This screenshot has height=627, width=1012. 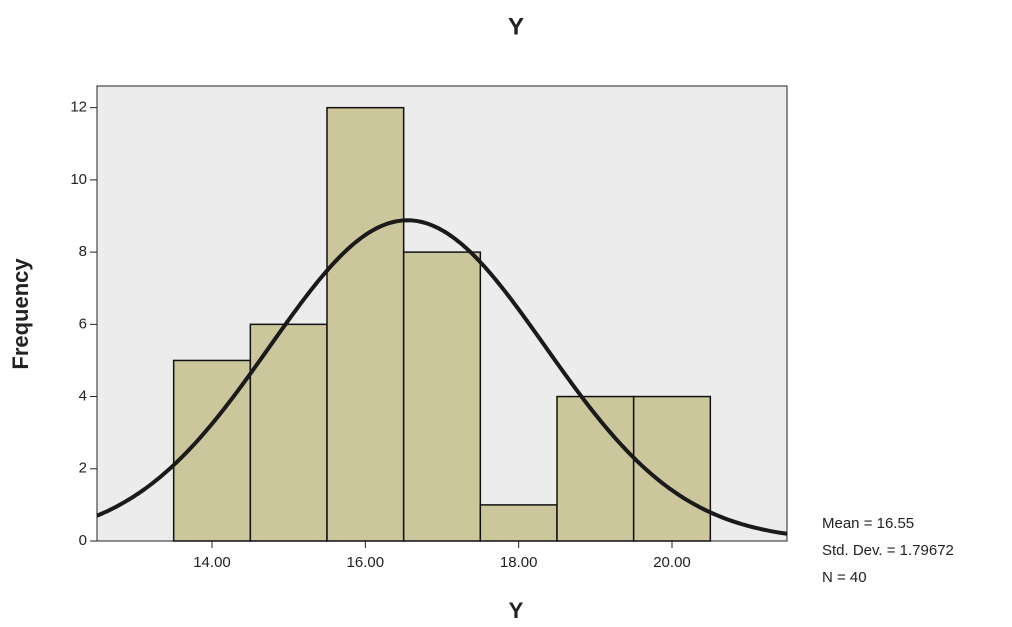 What do you see at coordinates (519, 562) in the screenshot?
I see `x-tick-label: 18.00` at bounding box center [519, 562].